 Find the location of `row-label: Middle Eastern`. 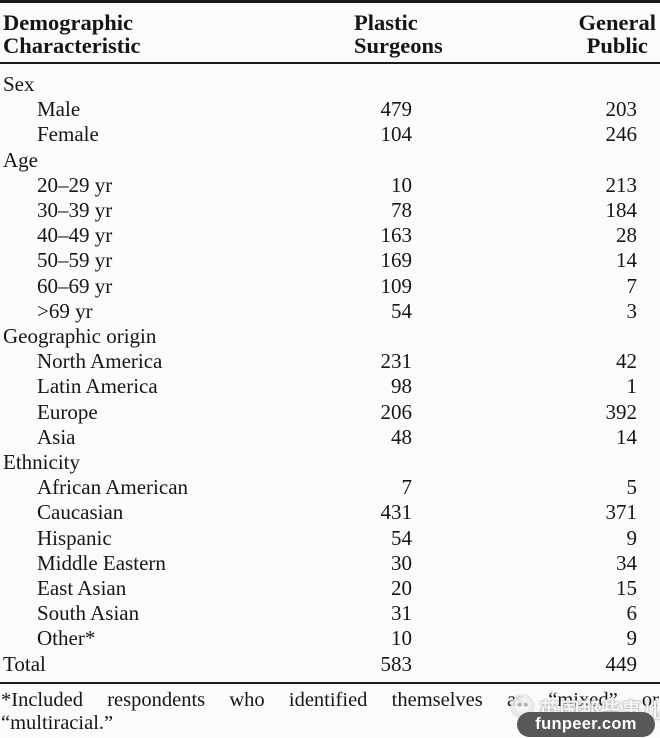

row-label: Middle Eastern is located at coordinates (101, 562).